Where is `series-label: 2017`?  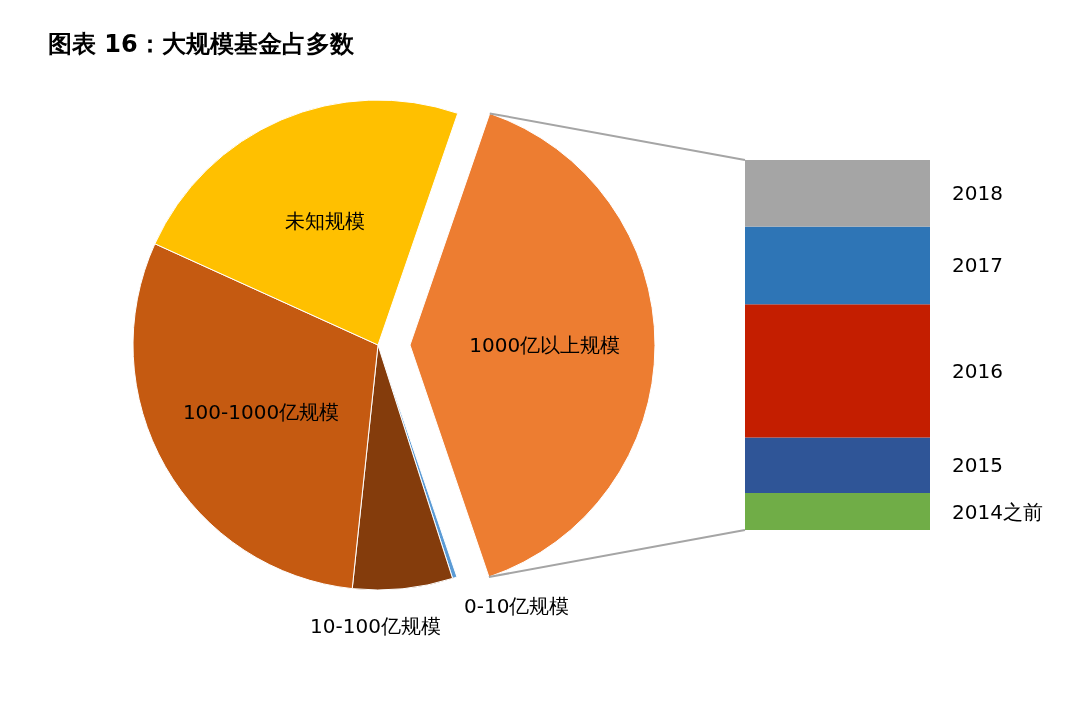 series-label: 2017 is located at coordinates (977, 265).